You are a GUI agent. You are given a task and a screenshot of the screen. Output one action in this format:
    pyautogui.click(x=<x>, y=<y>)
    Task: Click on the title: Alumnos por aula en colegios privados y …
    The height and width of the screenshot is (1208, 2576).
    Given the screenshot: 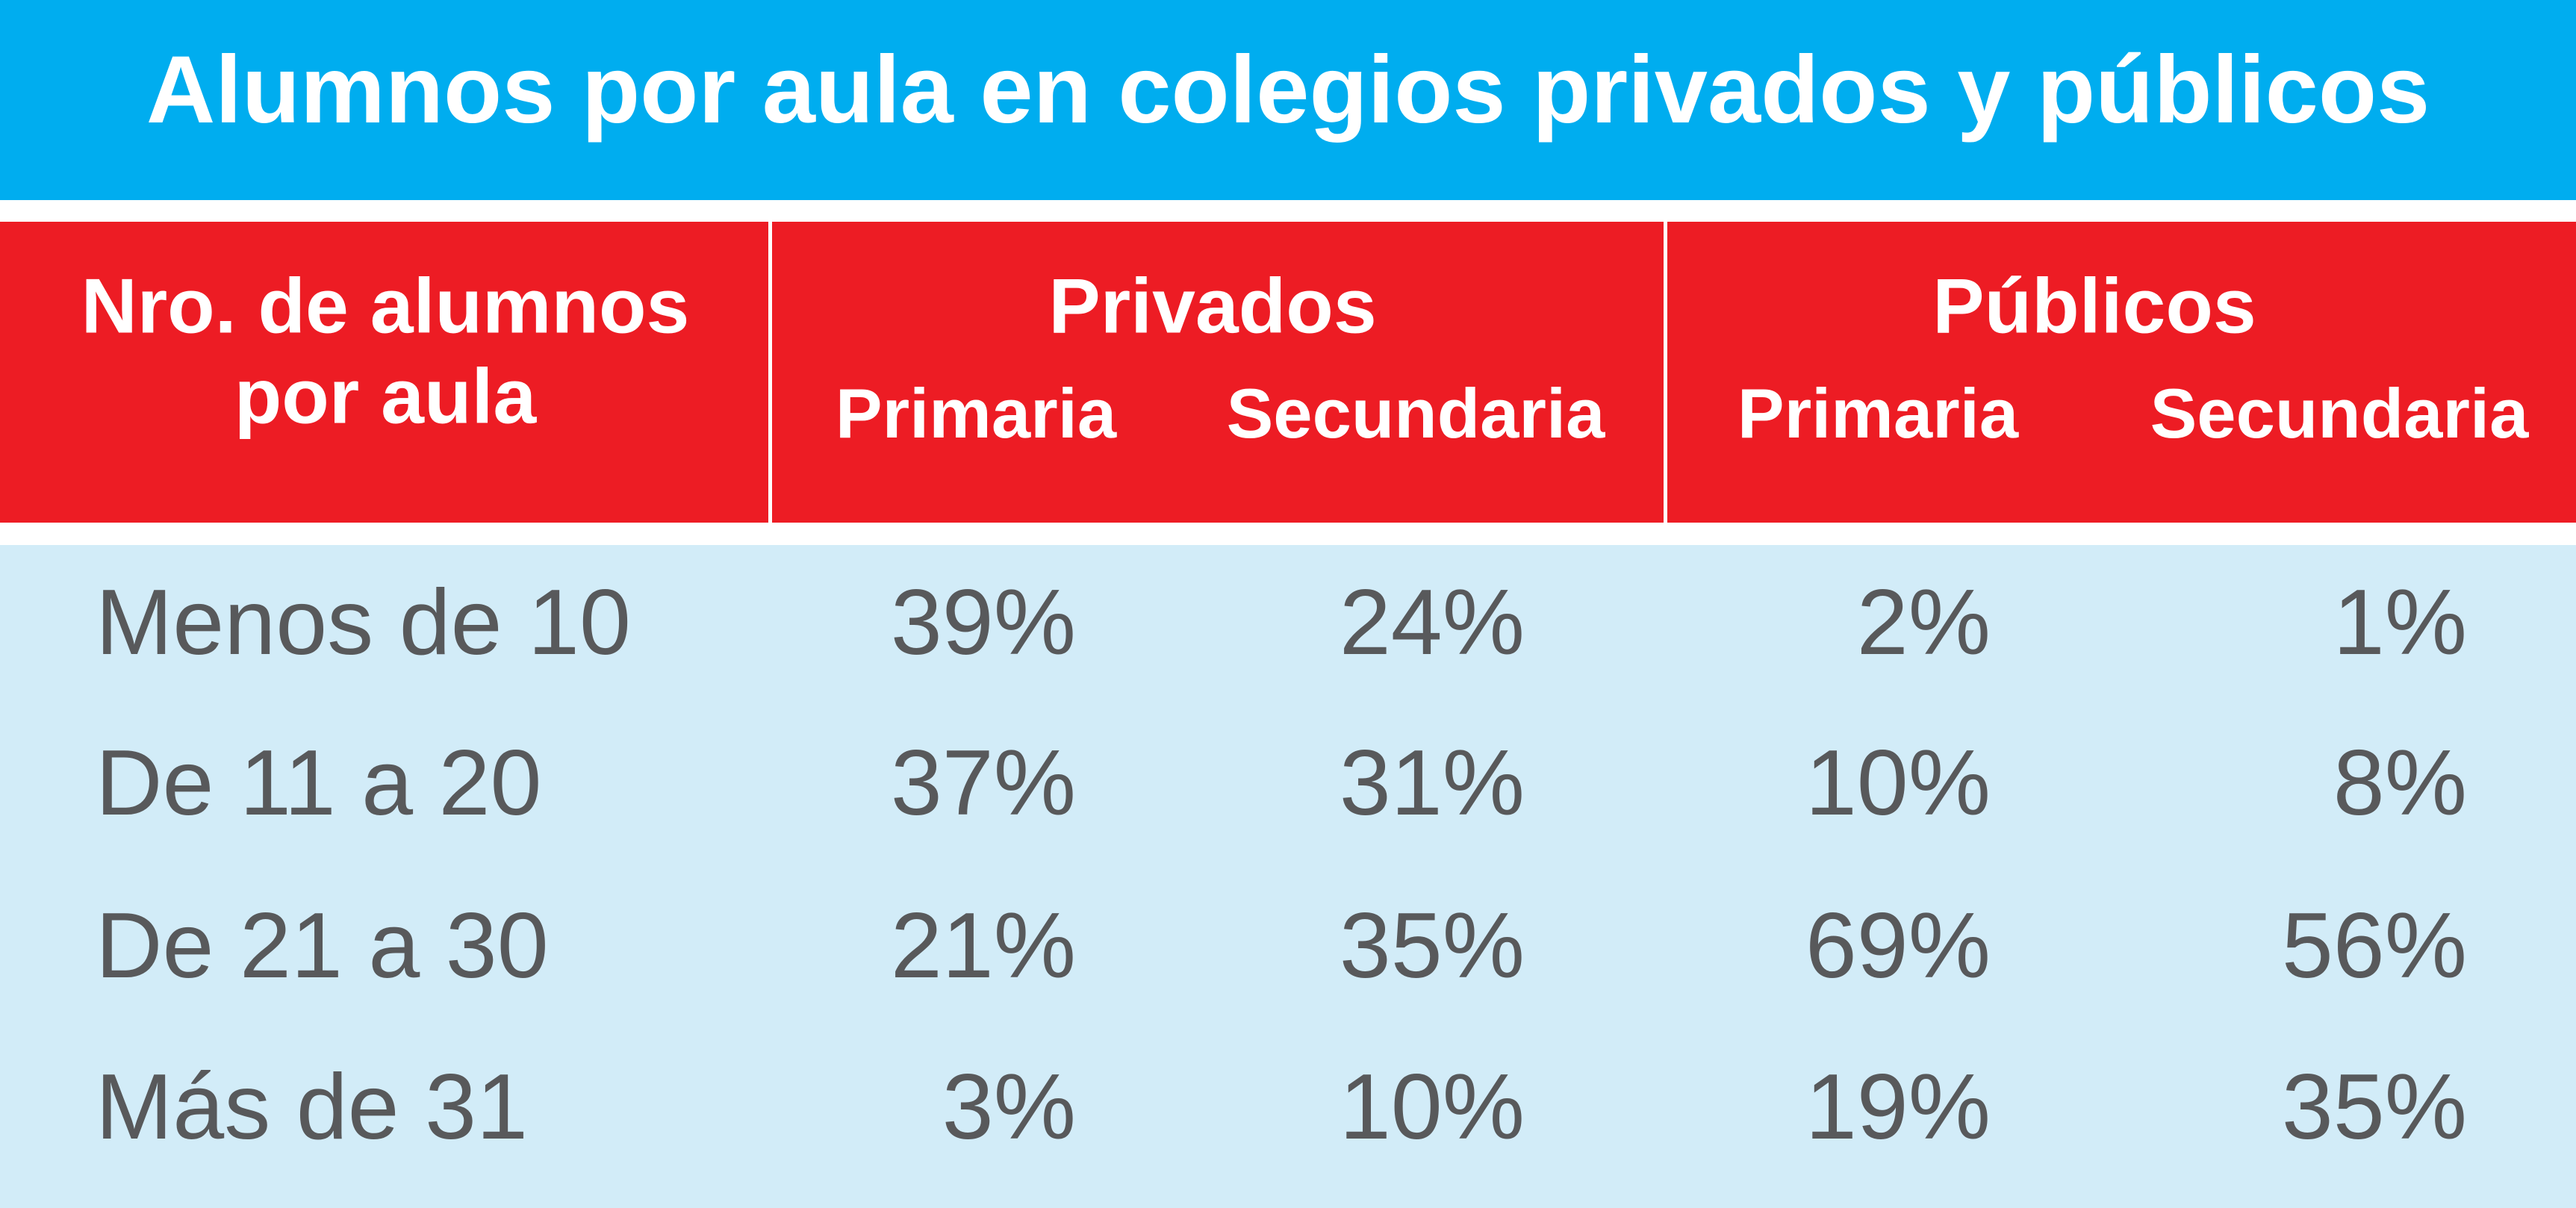 What is the action you would take?
    pyautogui.click(x=1288, y=90)
    